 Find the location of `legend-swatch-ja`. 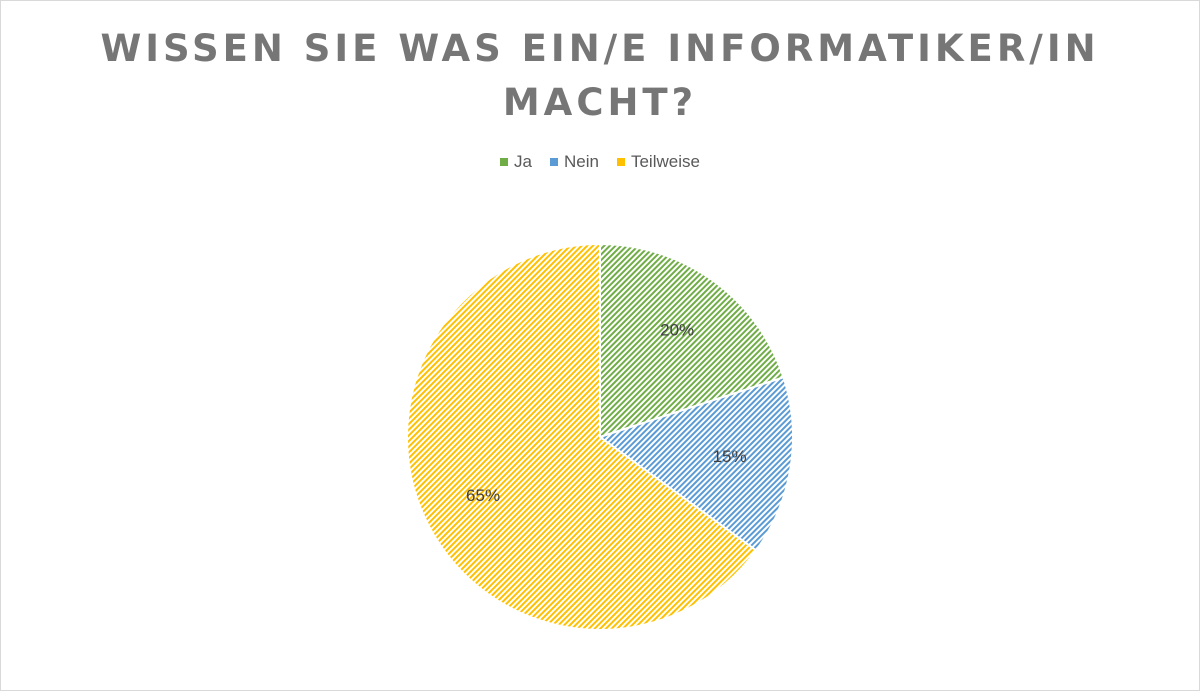

legend-swatch-ja is located at coordinates (504, 162).